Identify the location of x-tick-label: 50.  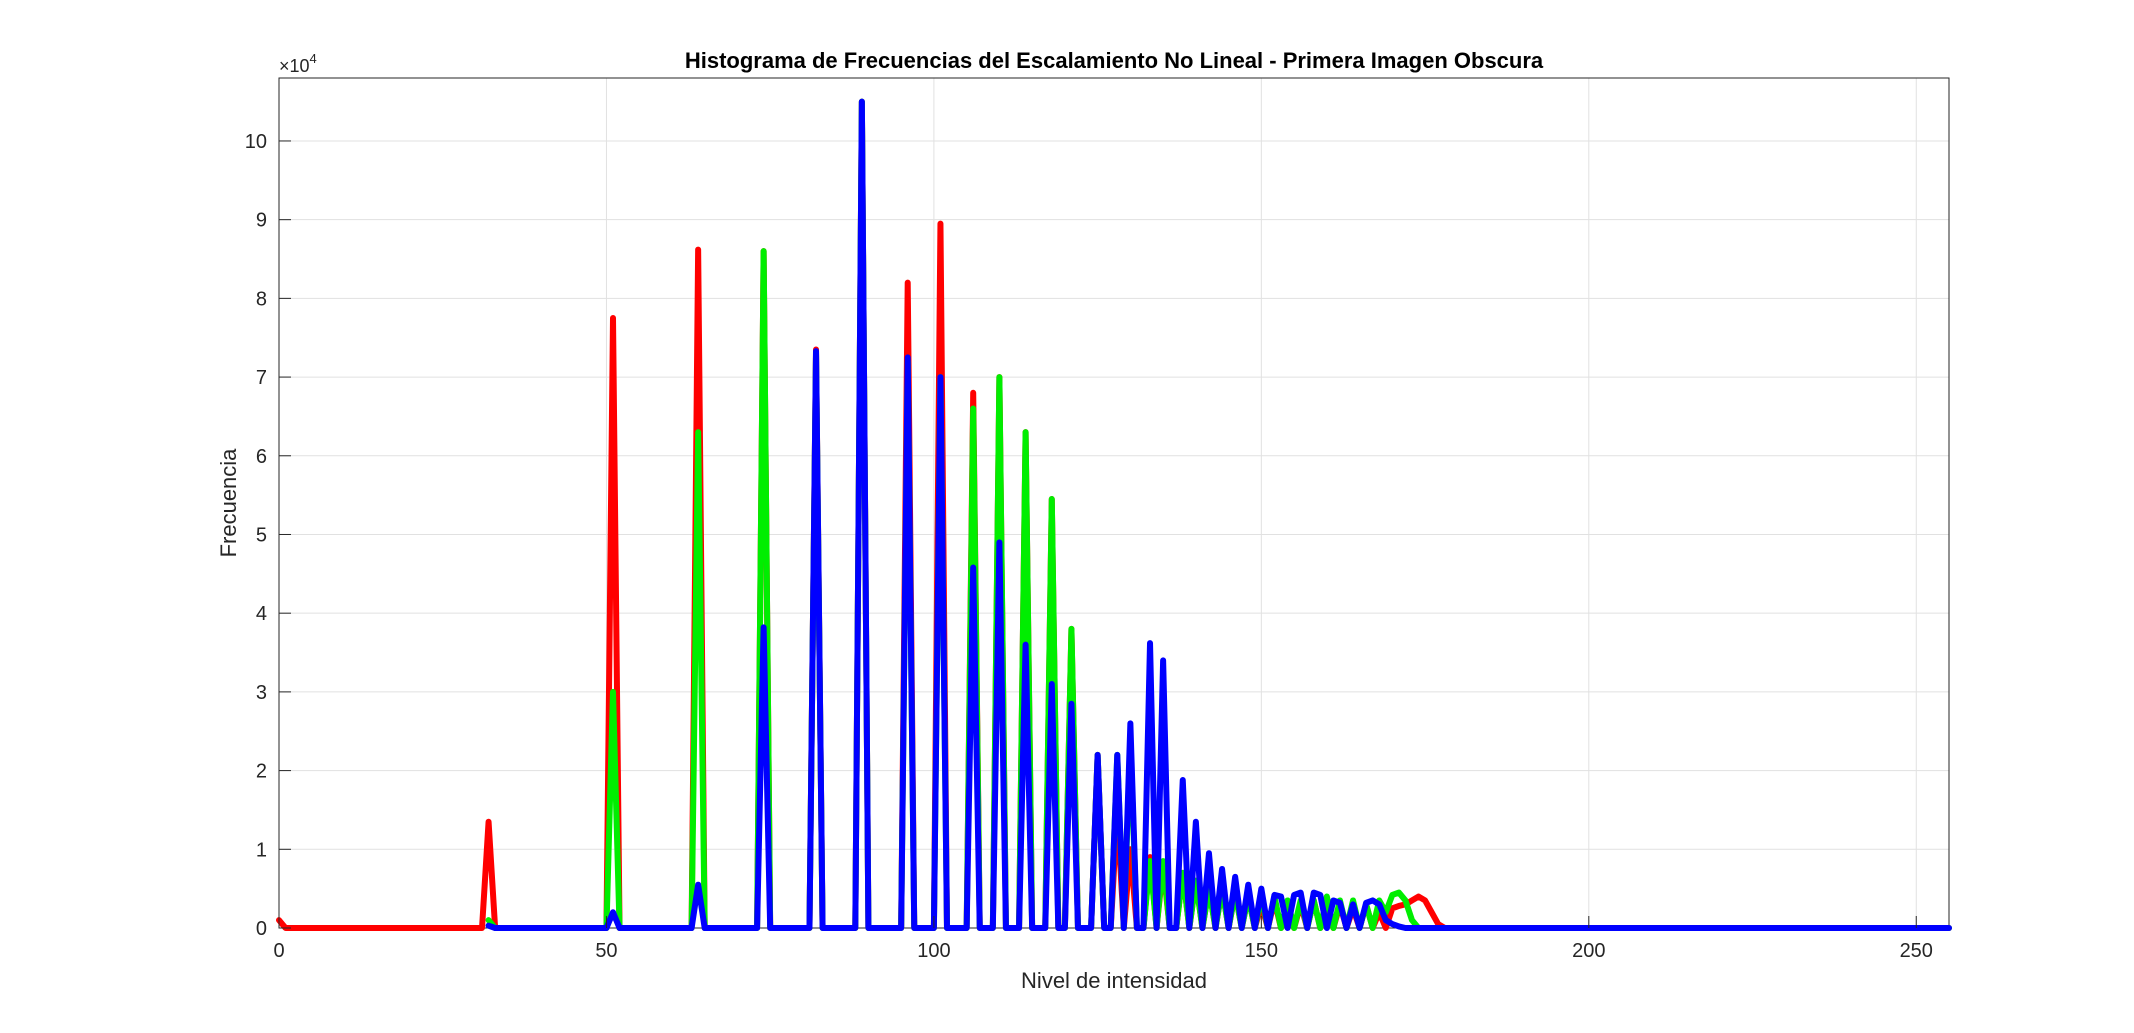
(606, 951).